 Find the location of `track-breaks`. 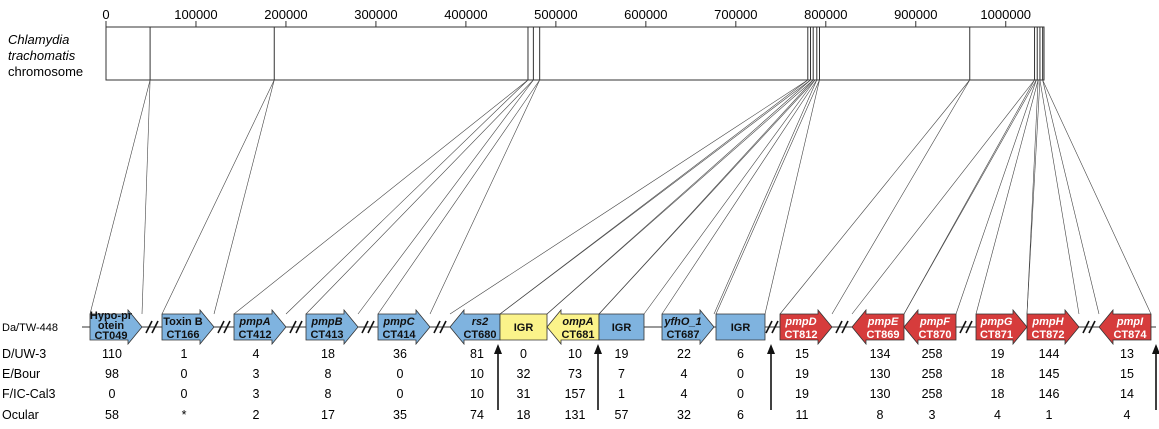

track-breaks is located at coordinates (620, 327).